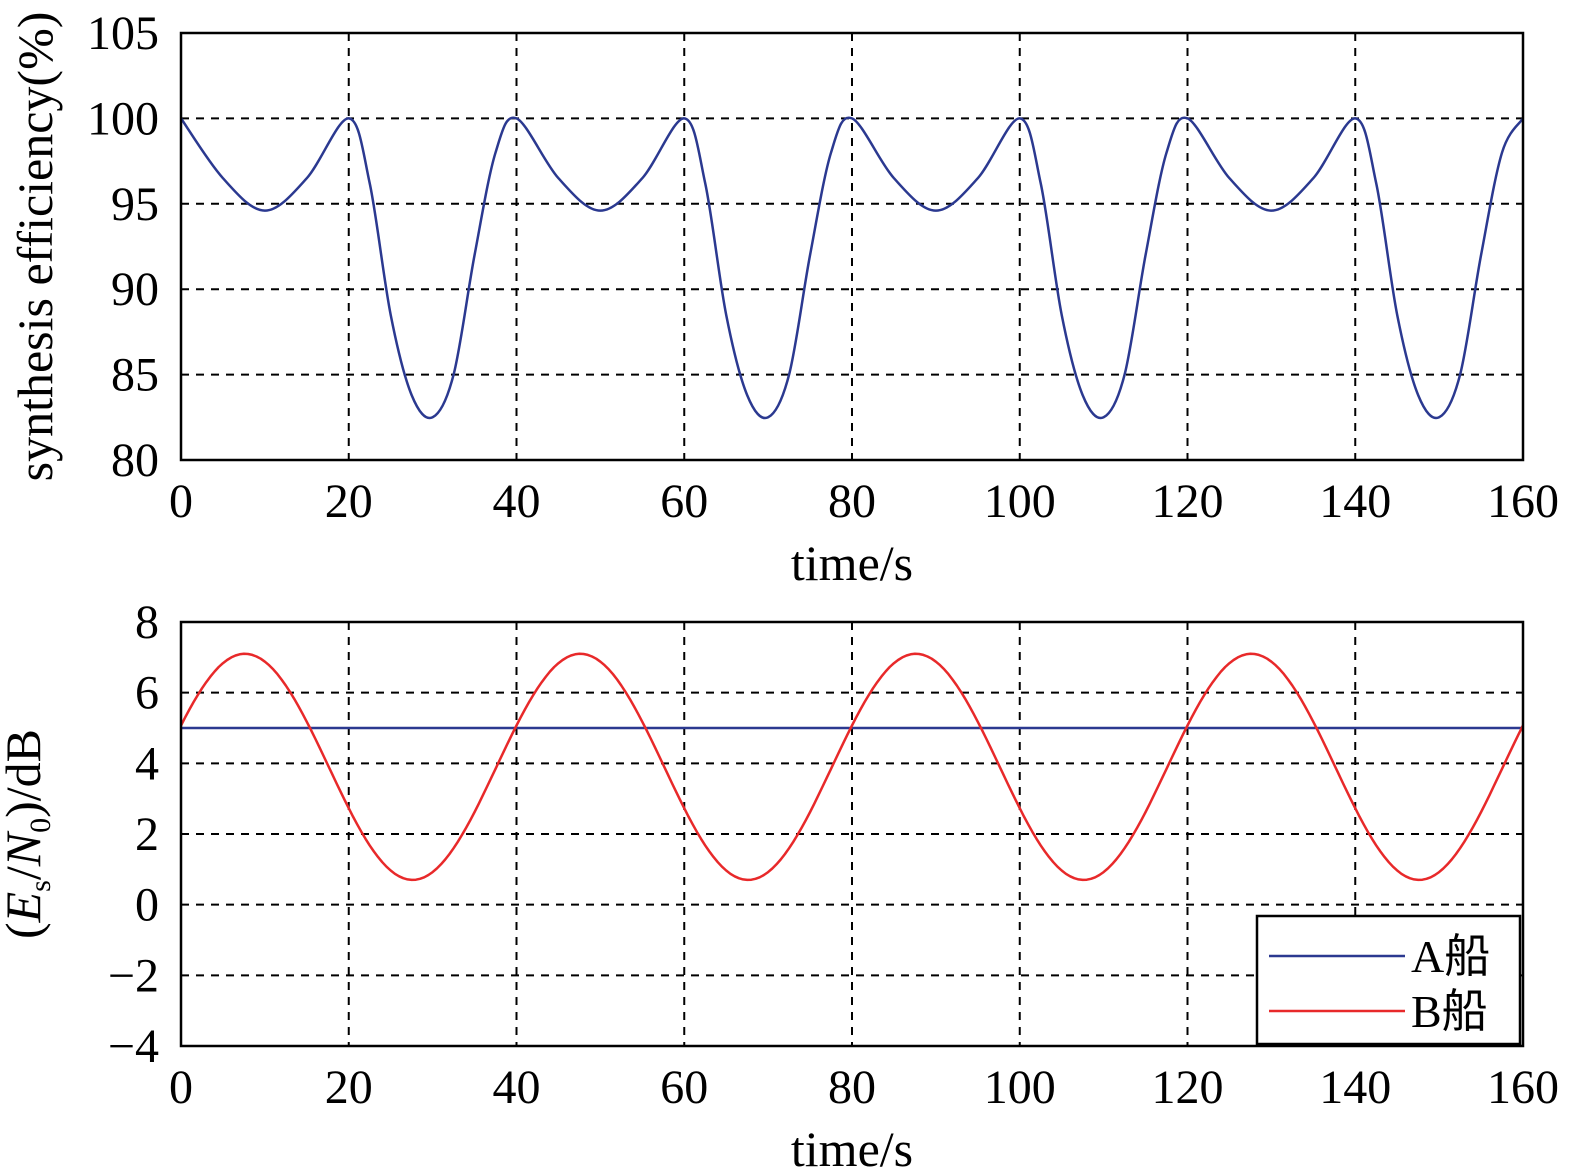 This screenshot has height=1176, width=1582. Describe the element at coordinates (147, 905) in the screenshot. I see `y-tick-label: 0` at that location.